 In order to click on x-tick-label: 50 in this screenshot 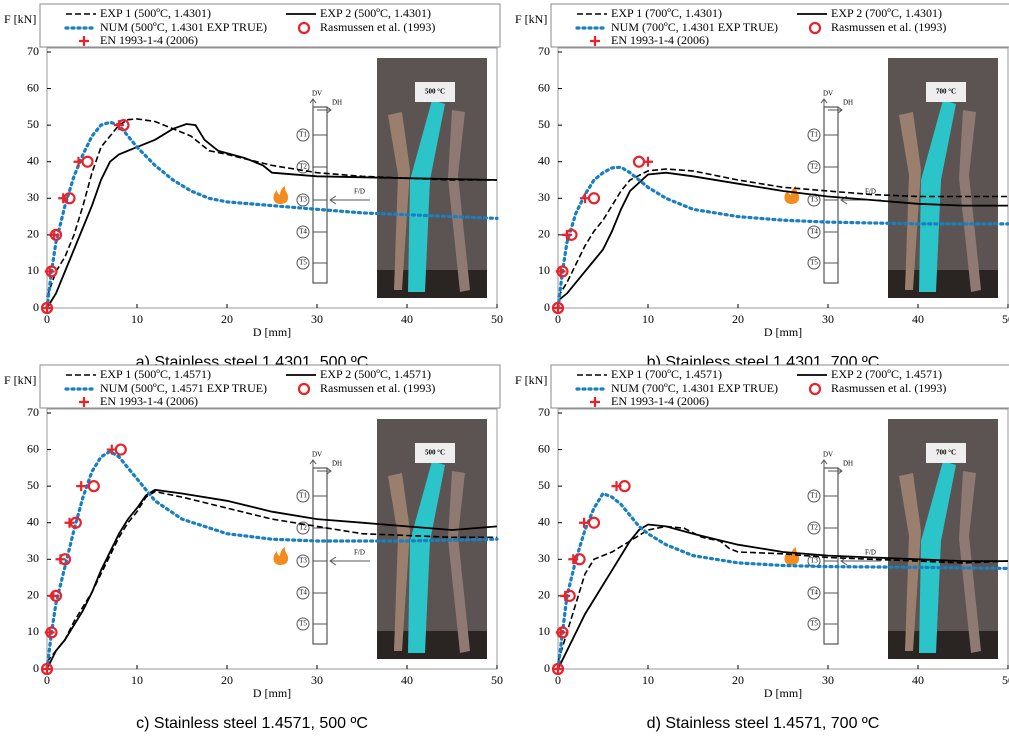, I will do `click(1005, 319)`.